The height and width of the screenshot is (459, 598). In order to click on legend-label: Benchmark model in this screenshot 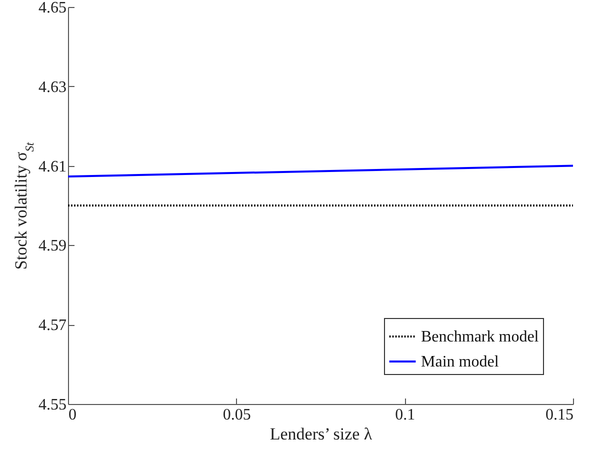, I will do `click(480, 337)`.